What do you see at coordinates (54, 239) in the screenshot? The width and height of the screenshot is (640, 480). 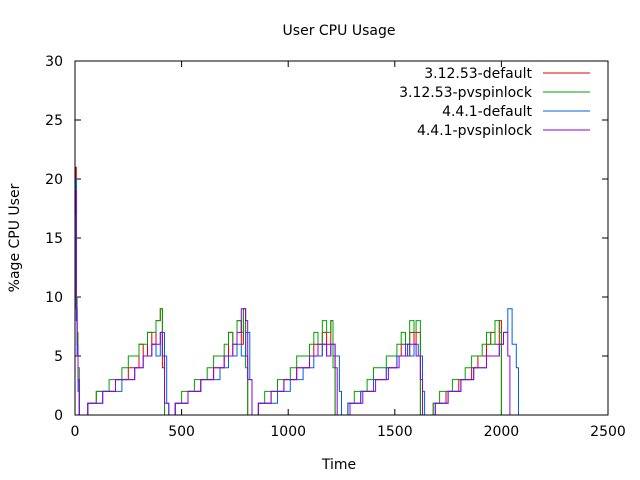 I see `y-tick-label-3: 15` at bounding box center [54, 239].